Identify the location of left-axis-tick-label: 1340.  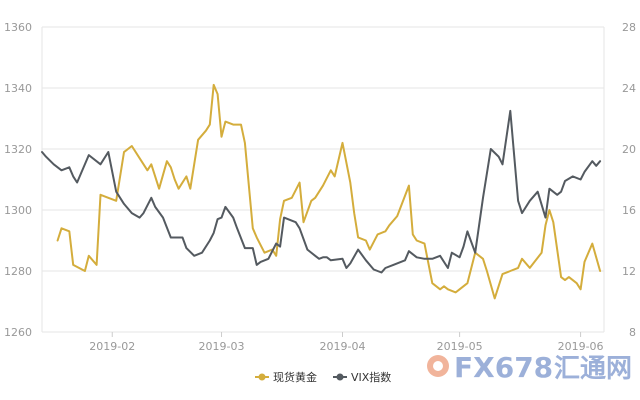
(18, 88).